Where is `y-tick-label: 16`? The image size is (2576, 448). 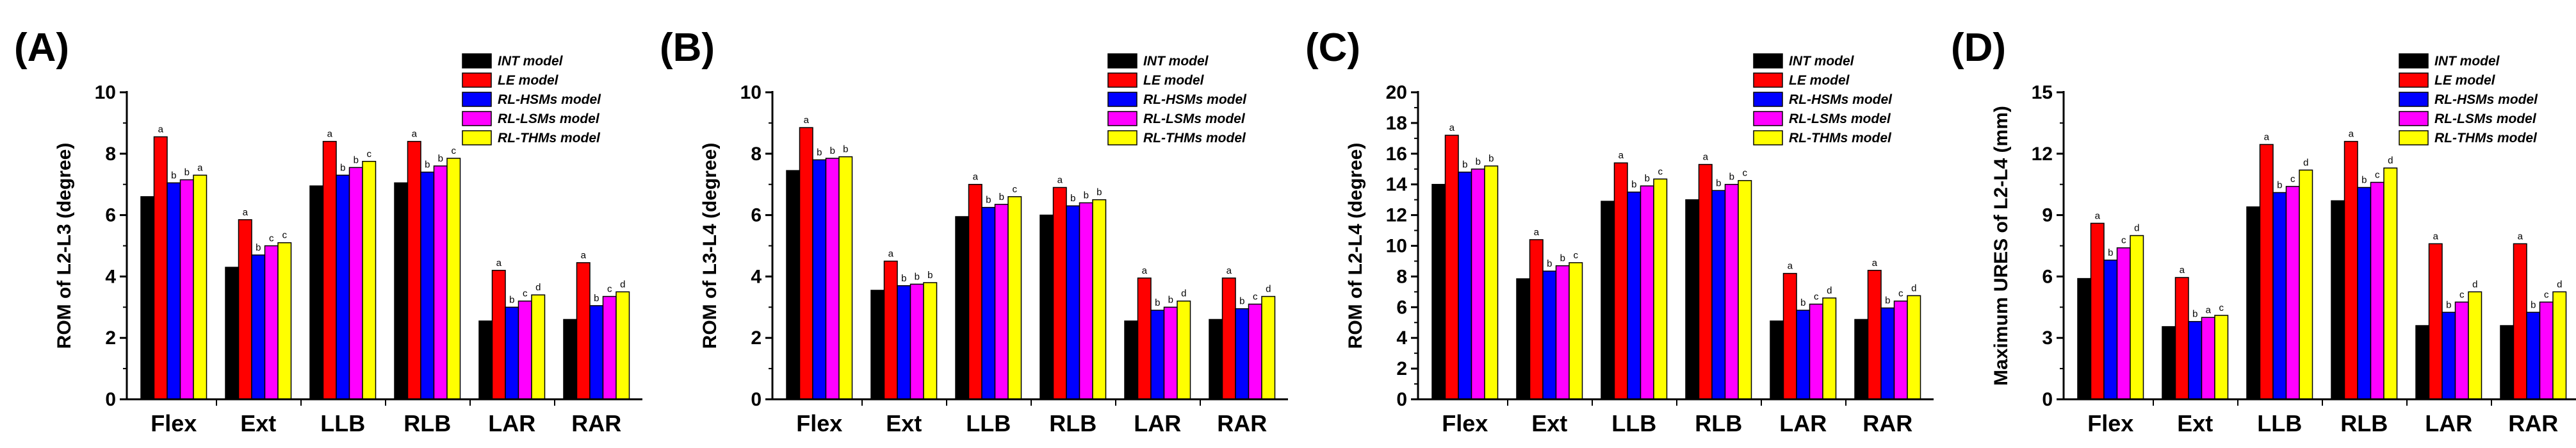 y-tick-label: 16 is located at coordinates (1396, 154).